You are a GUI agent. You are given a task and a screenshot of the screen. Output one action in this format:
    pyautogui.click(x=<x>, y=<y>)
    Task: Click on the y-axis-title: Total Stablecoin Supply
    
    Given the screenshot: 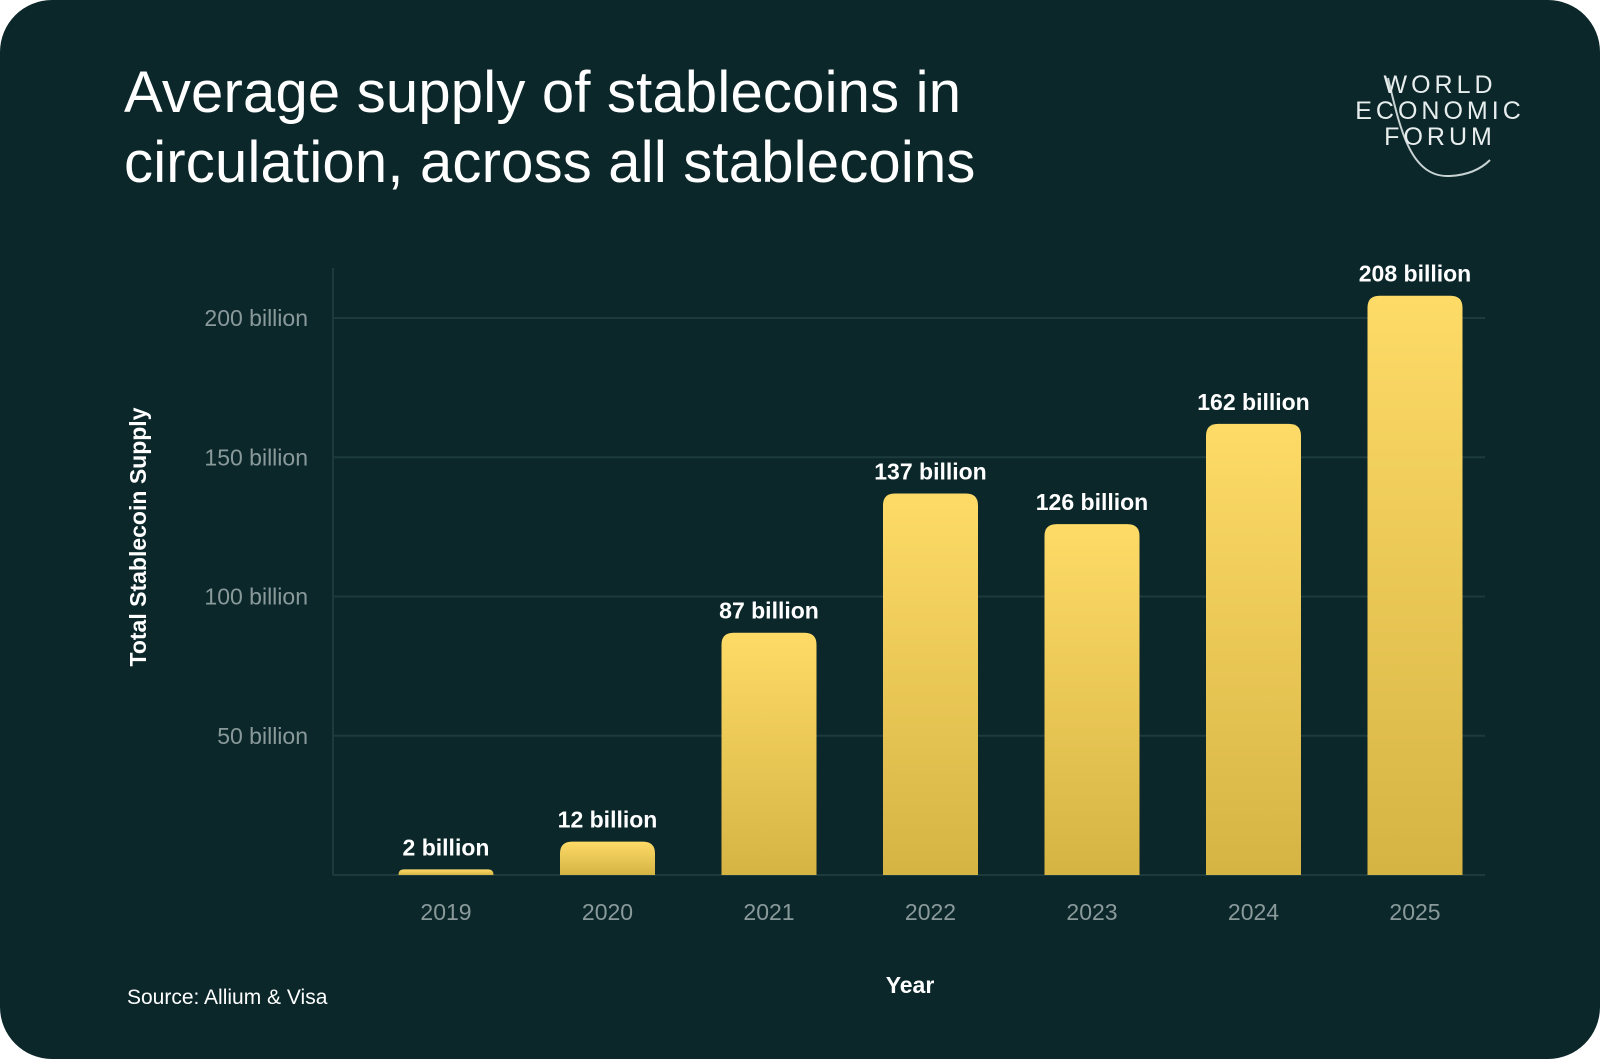 What is the action you would take?
    pyautogui.click(x=138, y=536)
    